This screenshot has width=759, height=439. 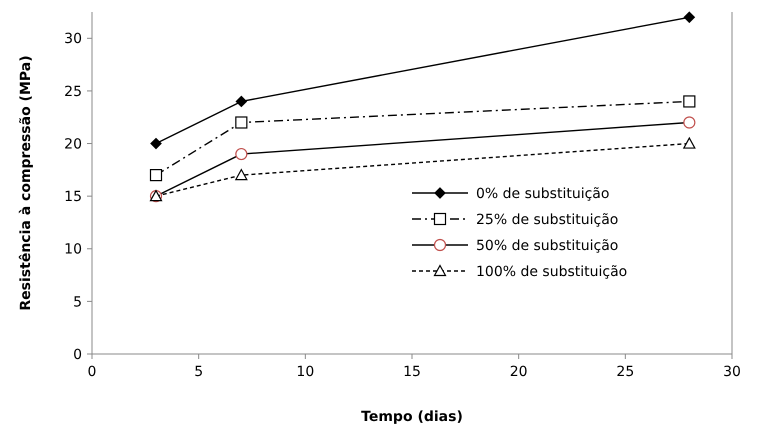 I want to click on y-tick-label: 20, so click(x=73, y=144).